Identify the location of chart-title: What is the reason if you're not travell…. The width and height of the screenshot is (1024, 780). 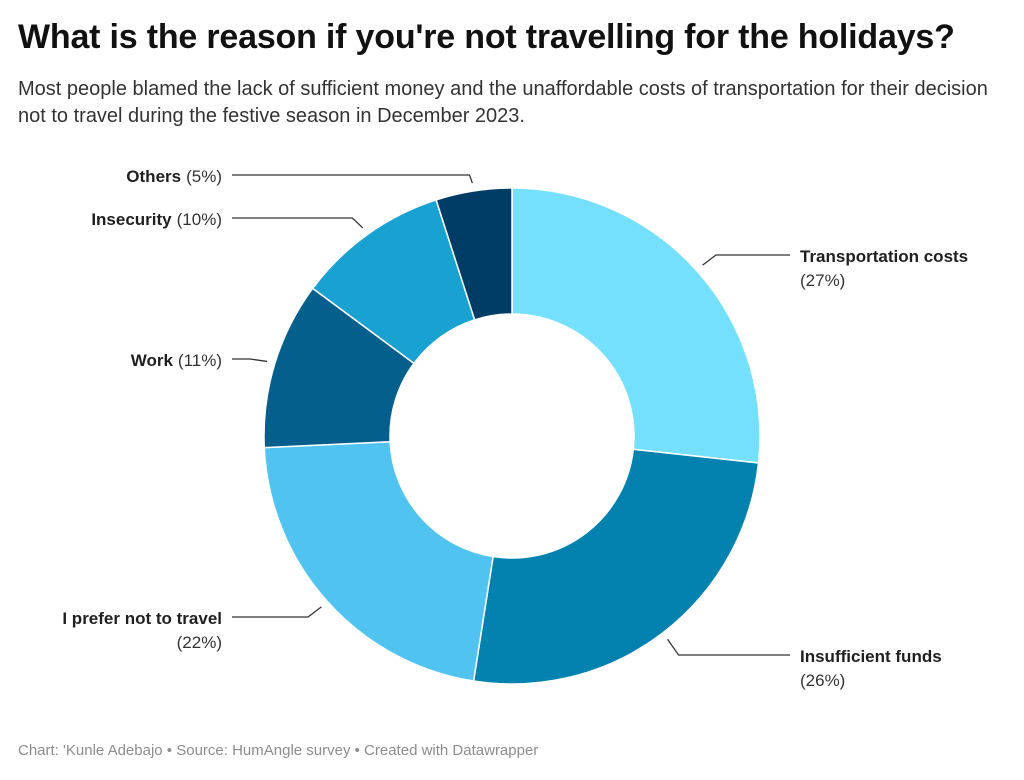
(486, 37).